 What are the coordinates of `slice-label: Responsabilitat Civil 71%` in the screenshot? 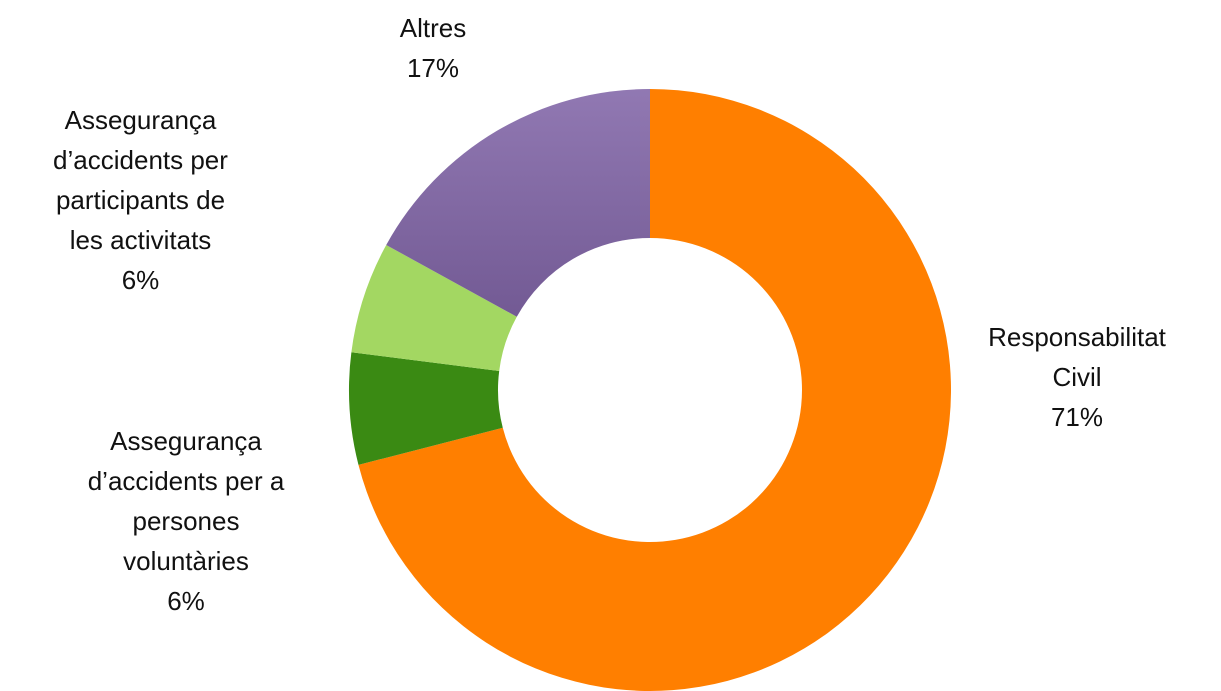 It's located at (1077, 377).